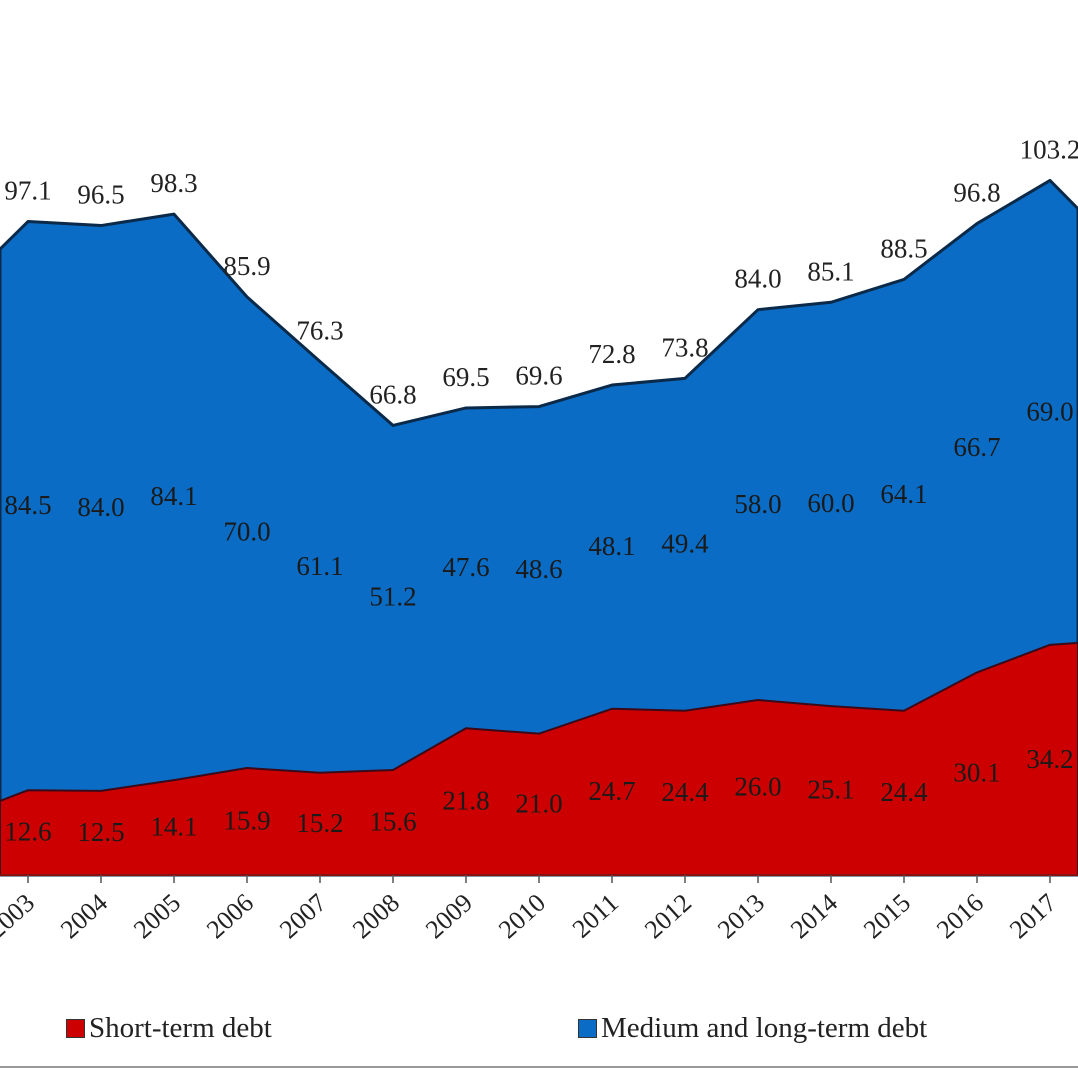 The width and height of the screenshot is (1078, 1073). Describe the element at coordinates (246, 820) in the screenshot. I see `short-data-label: 15.9` at that location.